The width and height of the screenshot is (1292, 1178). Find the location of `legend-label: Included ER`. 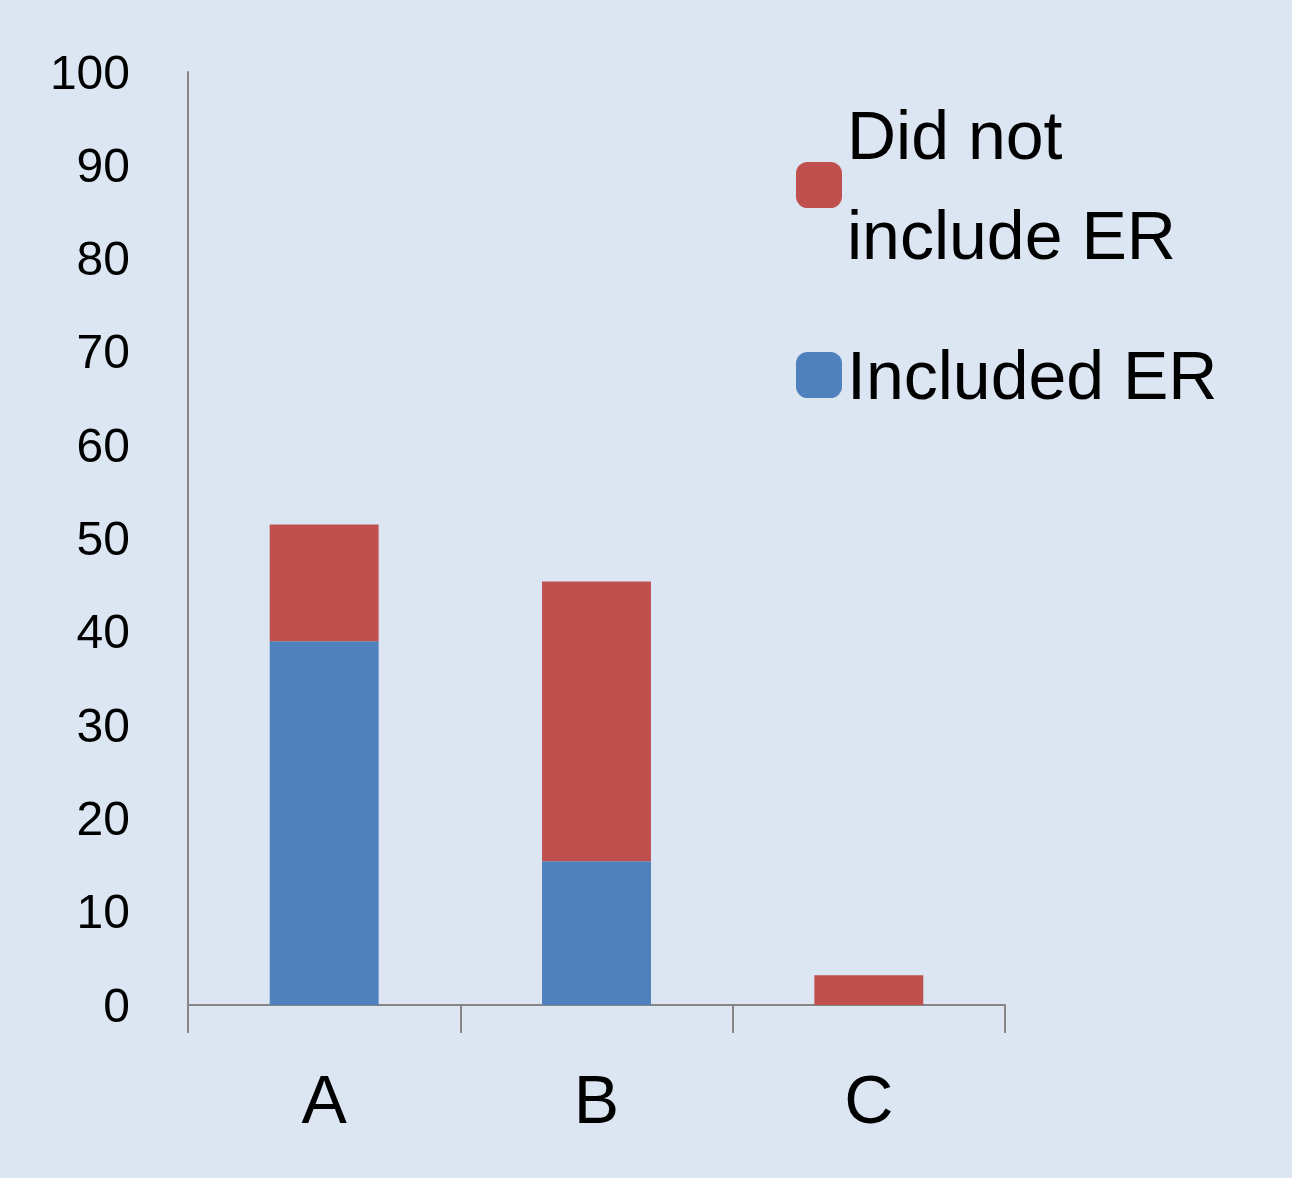

legend-label: Included ER is located at coordinates (1032, 375).